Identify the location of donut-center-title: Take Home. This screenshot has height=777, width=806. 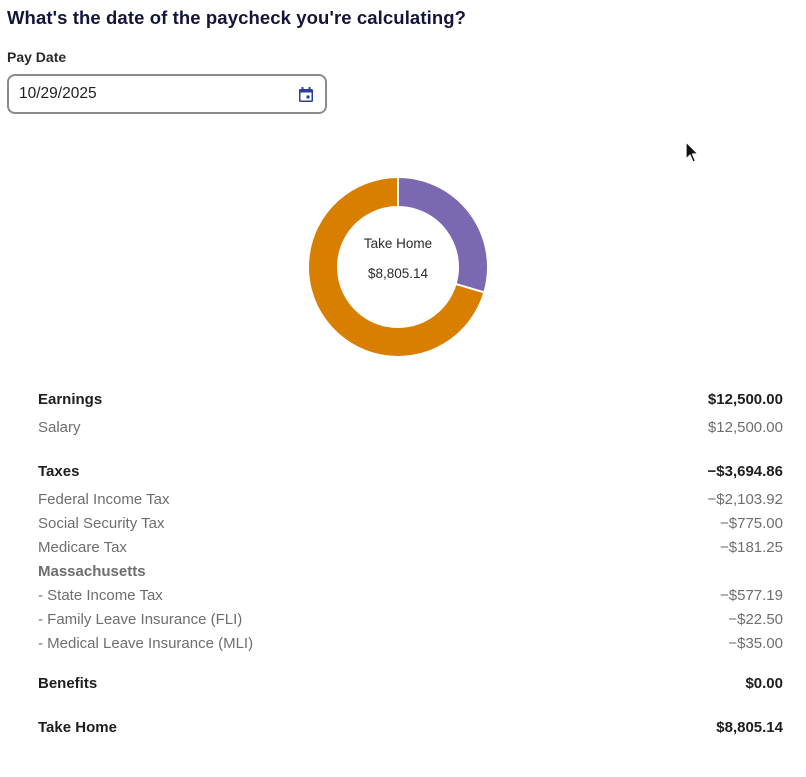
(398, 243).